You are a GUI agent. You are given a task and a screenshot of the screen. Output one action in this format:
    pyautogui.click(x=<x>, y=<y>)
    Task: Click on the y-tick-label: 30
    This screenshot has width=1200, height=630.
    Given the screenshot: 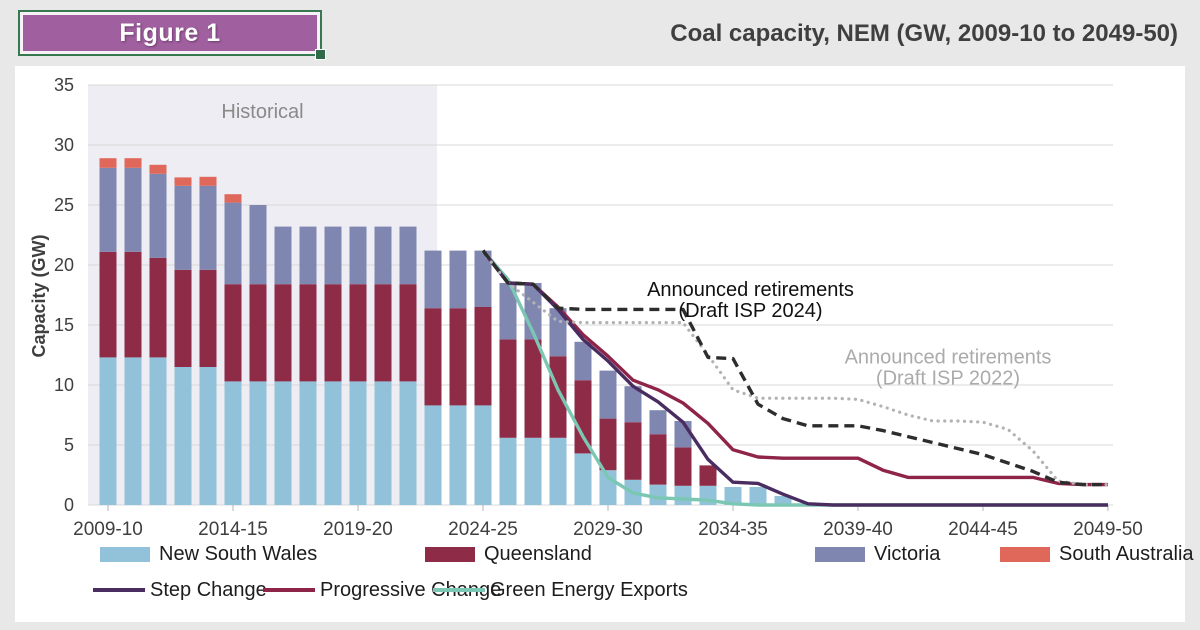 What is the action you would take?
    pyautogui.click(x=64, y=145)
    